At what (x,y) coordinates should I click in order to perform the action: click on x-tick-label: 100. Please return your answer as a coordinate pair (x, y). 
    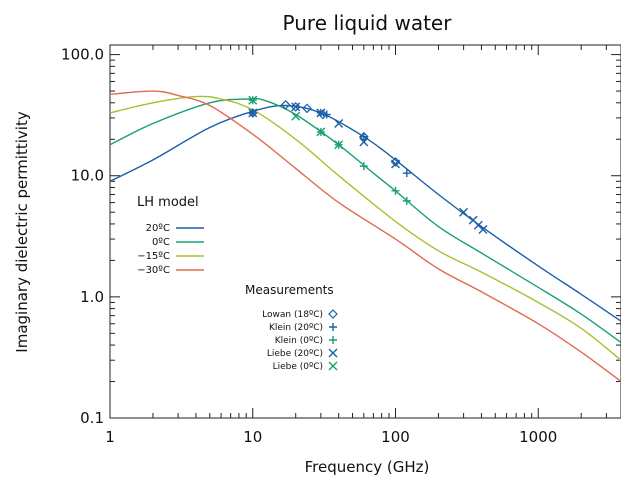
    Looking at the image, I should click on (395, 437).